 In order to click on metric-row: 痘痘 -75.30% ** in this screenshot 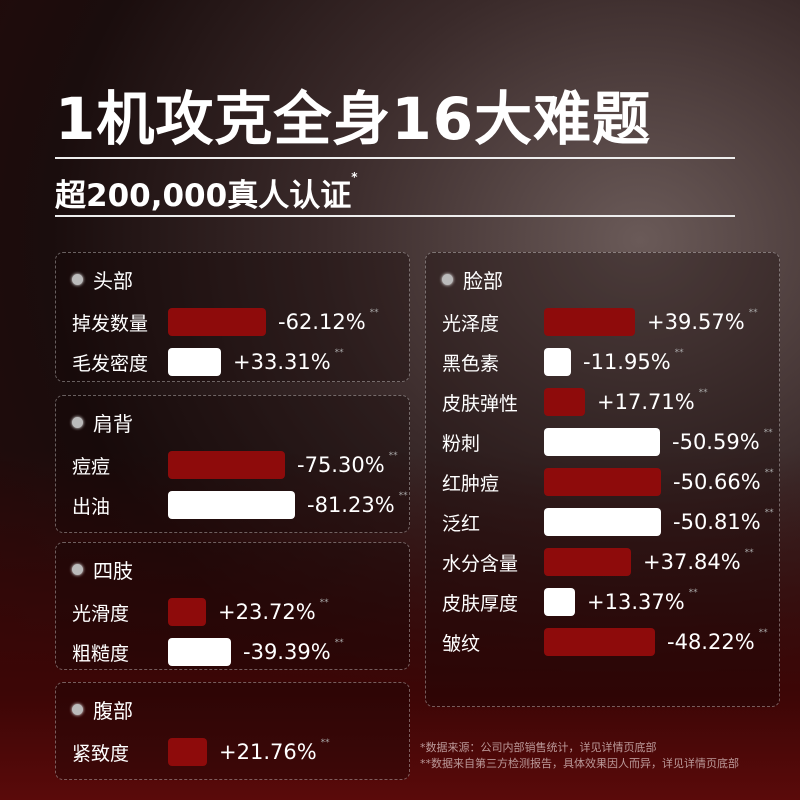, I will do `click(232, 465)`.